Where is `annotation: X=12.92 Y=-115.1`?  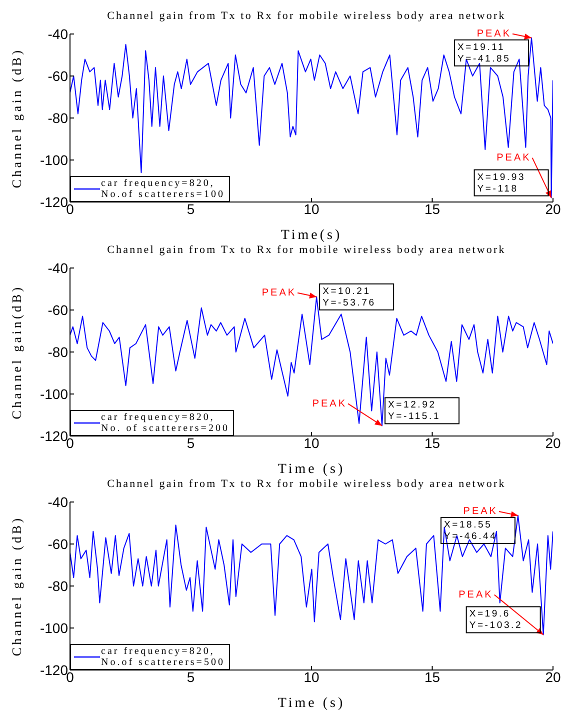 annotation: X=12.92 Y=-115.1 is located at coordinates (414, 411).